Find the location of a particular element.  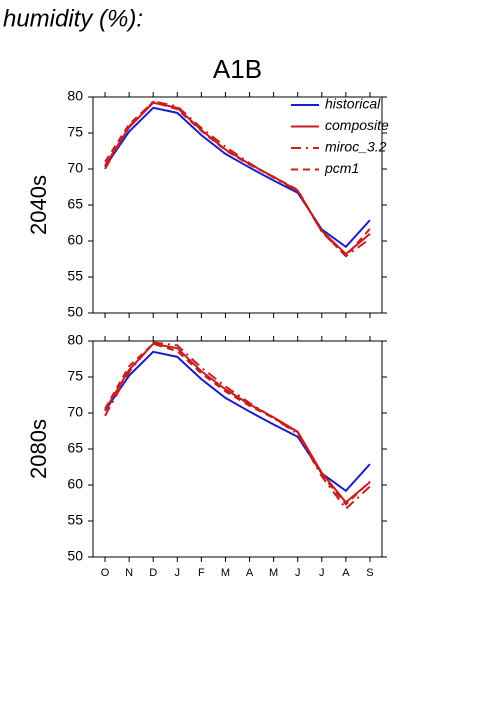

legend-label: miroc_3.2 is located at coordinates (356, 147).